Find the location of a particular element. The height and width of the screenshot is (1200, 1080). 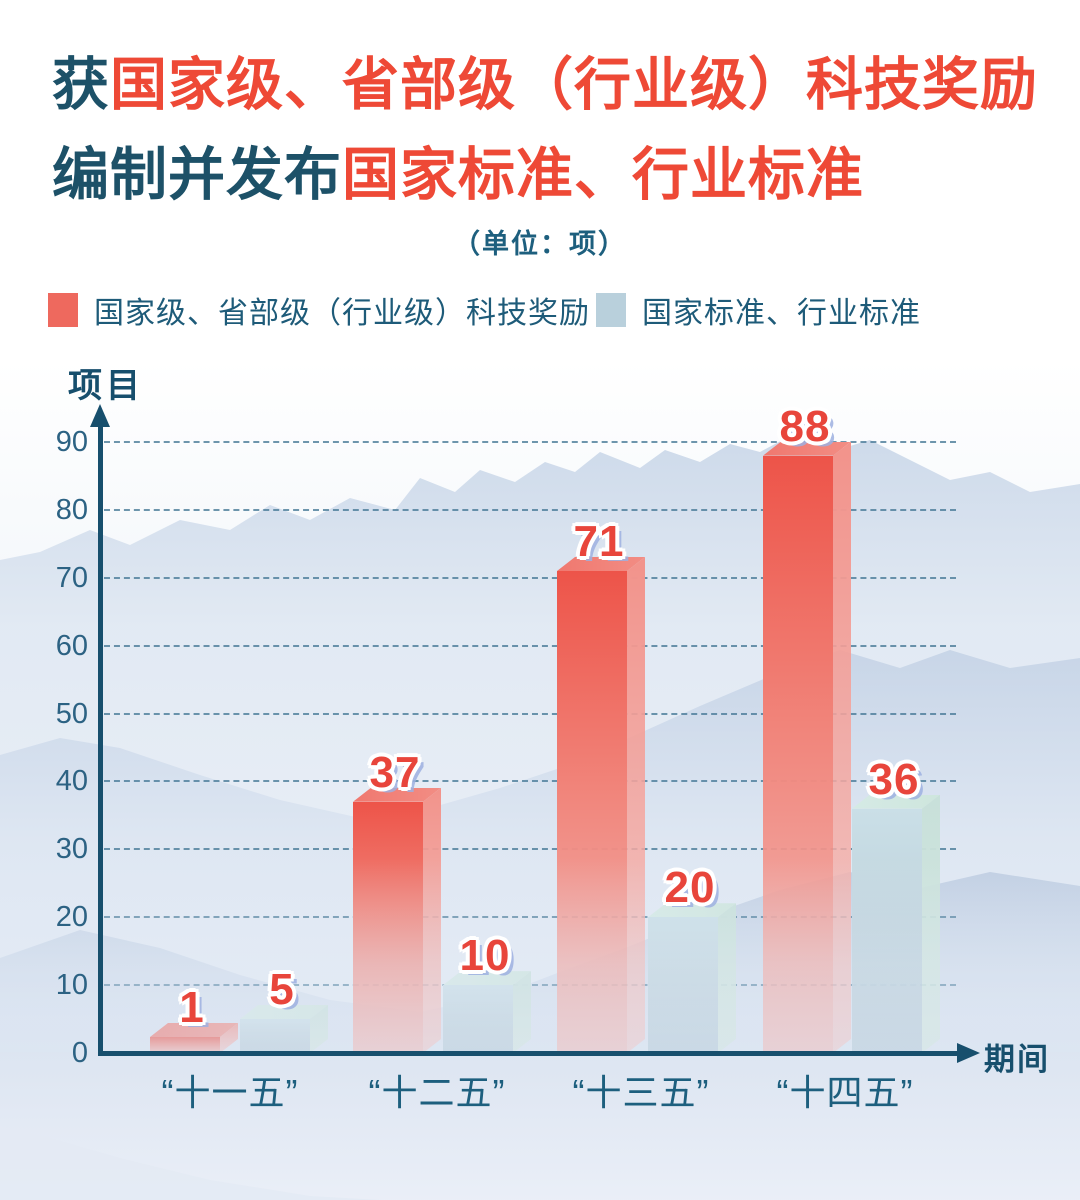

legend-label-awards: 国家级、省部级（行业级）科技奖励 is located at coordinates (342, 313).